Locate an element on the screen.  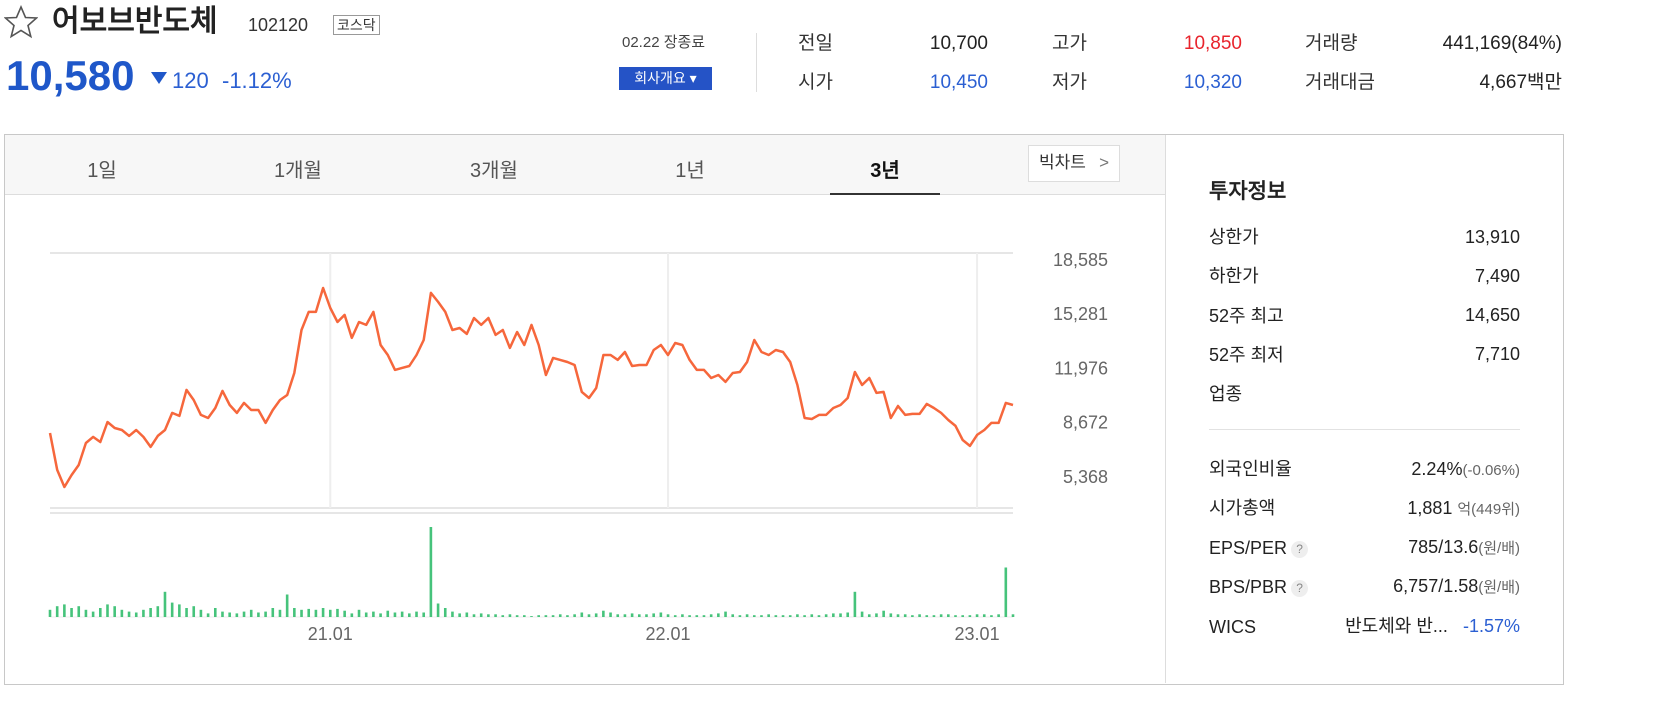
info-label: 외국인비율 is located at coordinates (1250, 469).